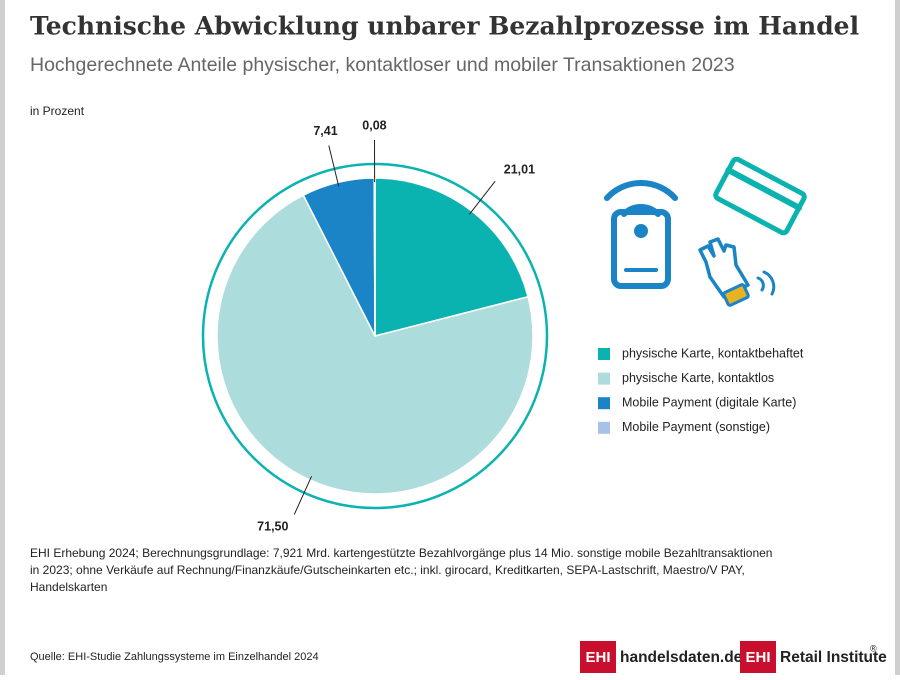  Describe the element at coordinates (68, 587) in the screenshot. I see `note-line: Handelskarten` at that location.